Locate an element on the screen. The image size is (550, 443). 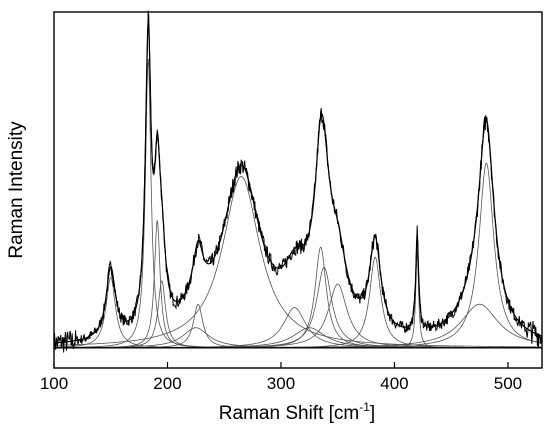
x-axis-ticks: 100 200 300 400 500 is located at coordinates (281, 377).